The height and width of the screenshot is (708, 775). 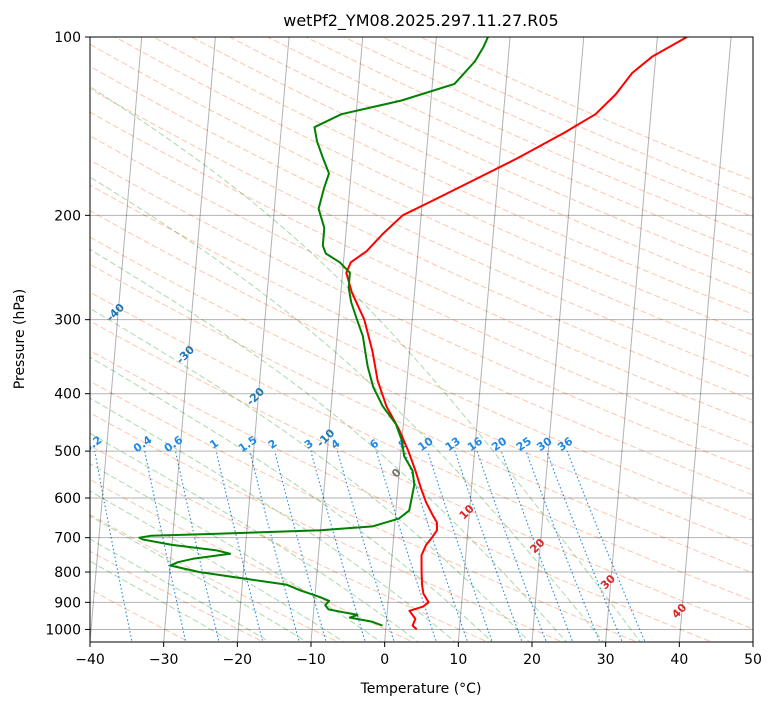 I want to click on y-tick-label: 200, so click(x=67, y=216).